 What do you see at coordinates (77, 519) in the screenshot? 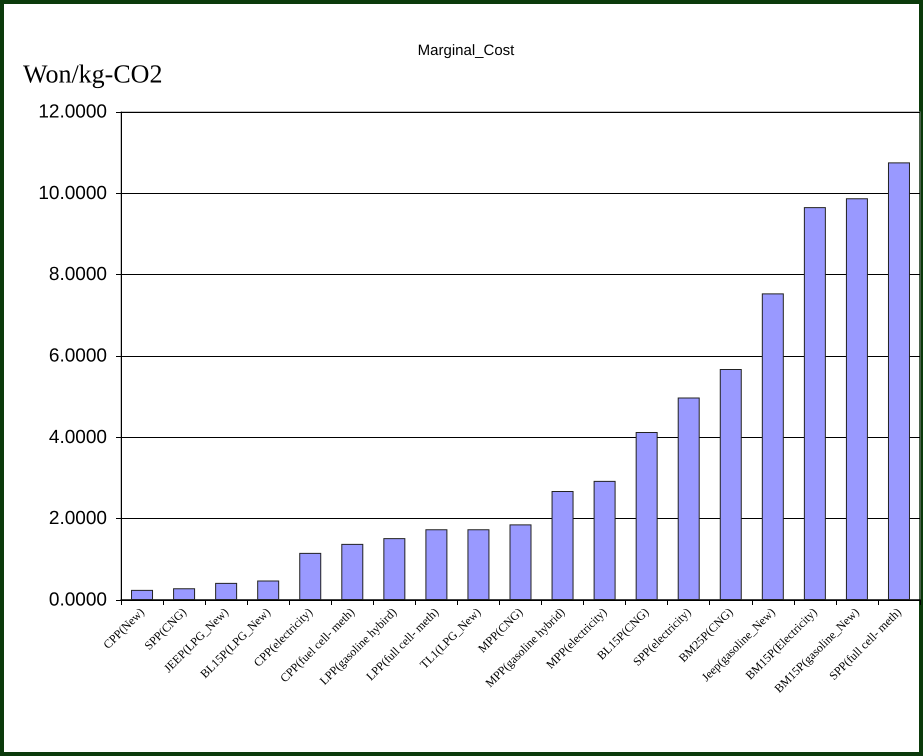
I see `y-tick-label: 2.0000` at bounding box center [77, 519].